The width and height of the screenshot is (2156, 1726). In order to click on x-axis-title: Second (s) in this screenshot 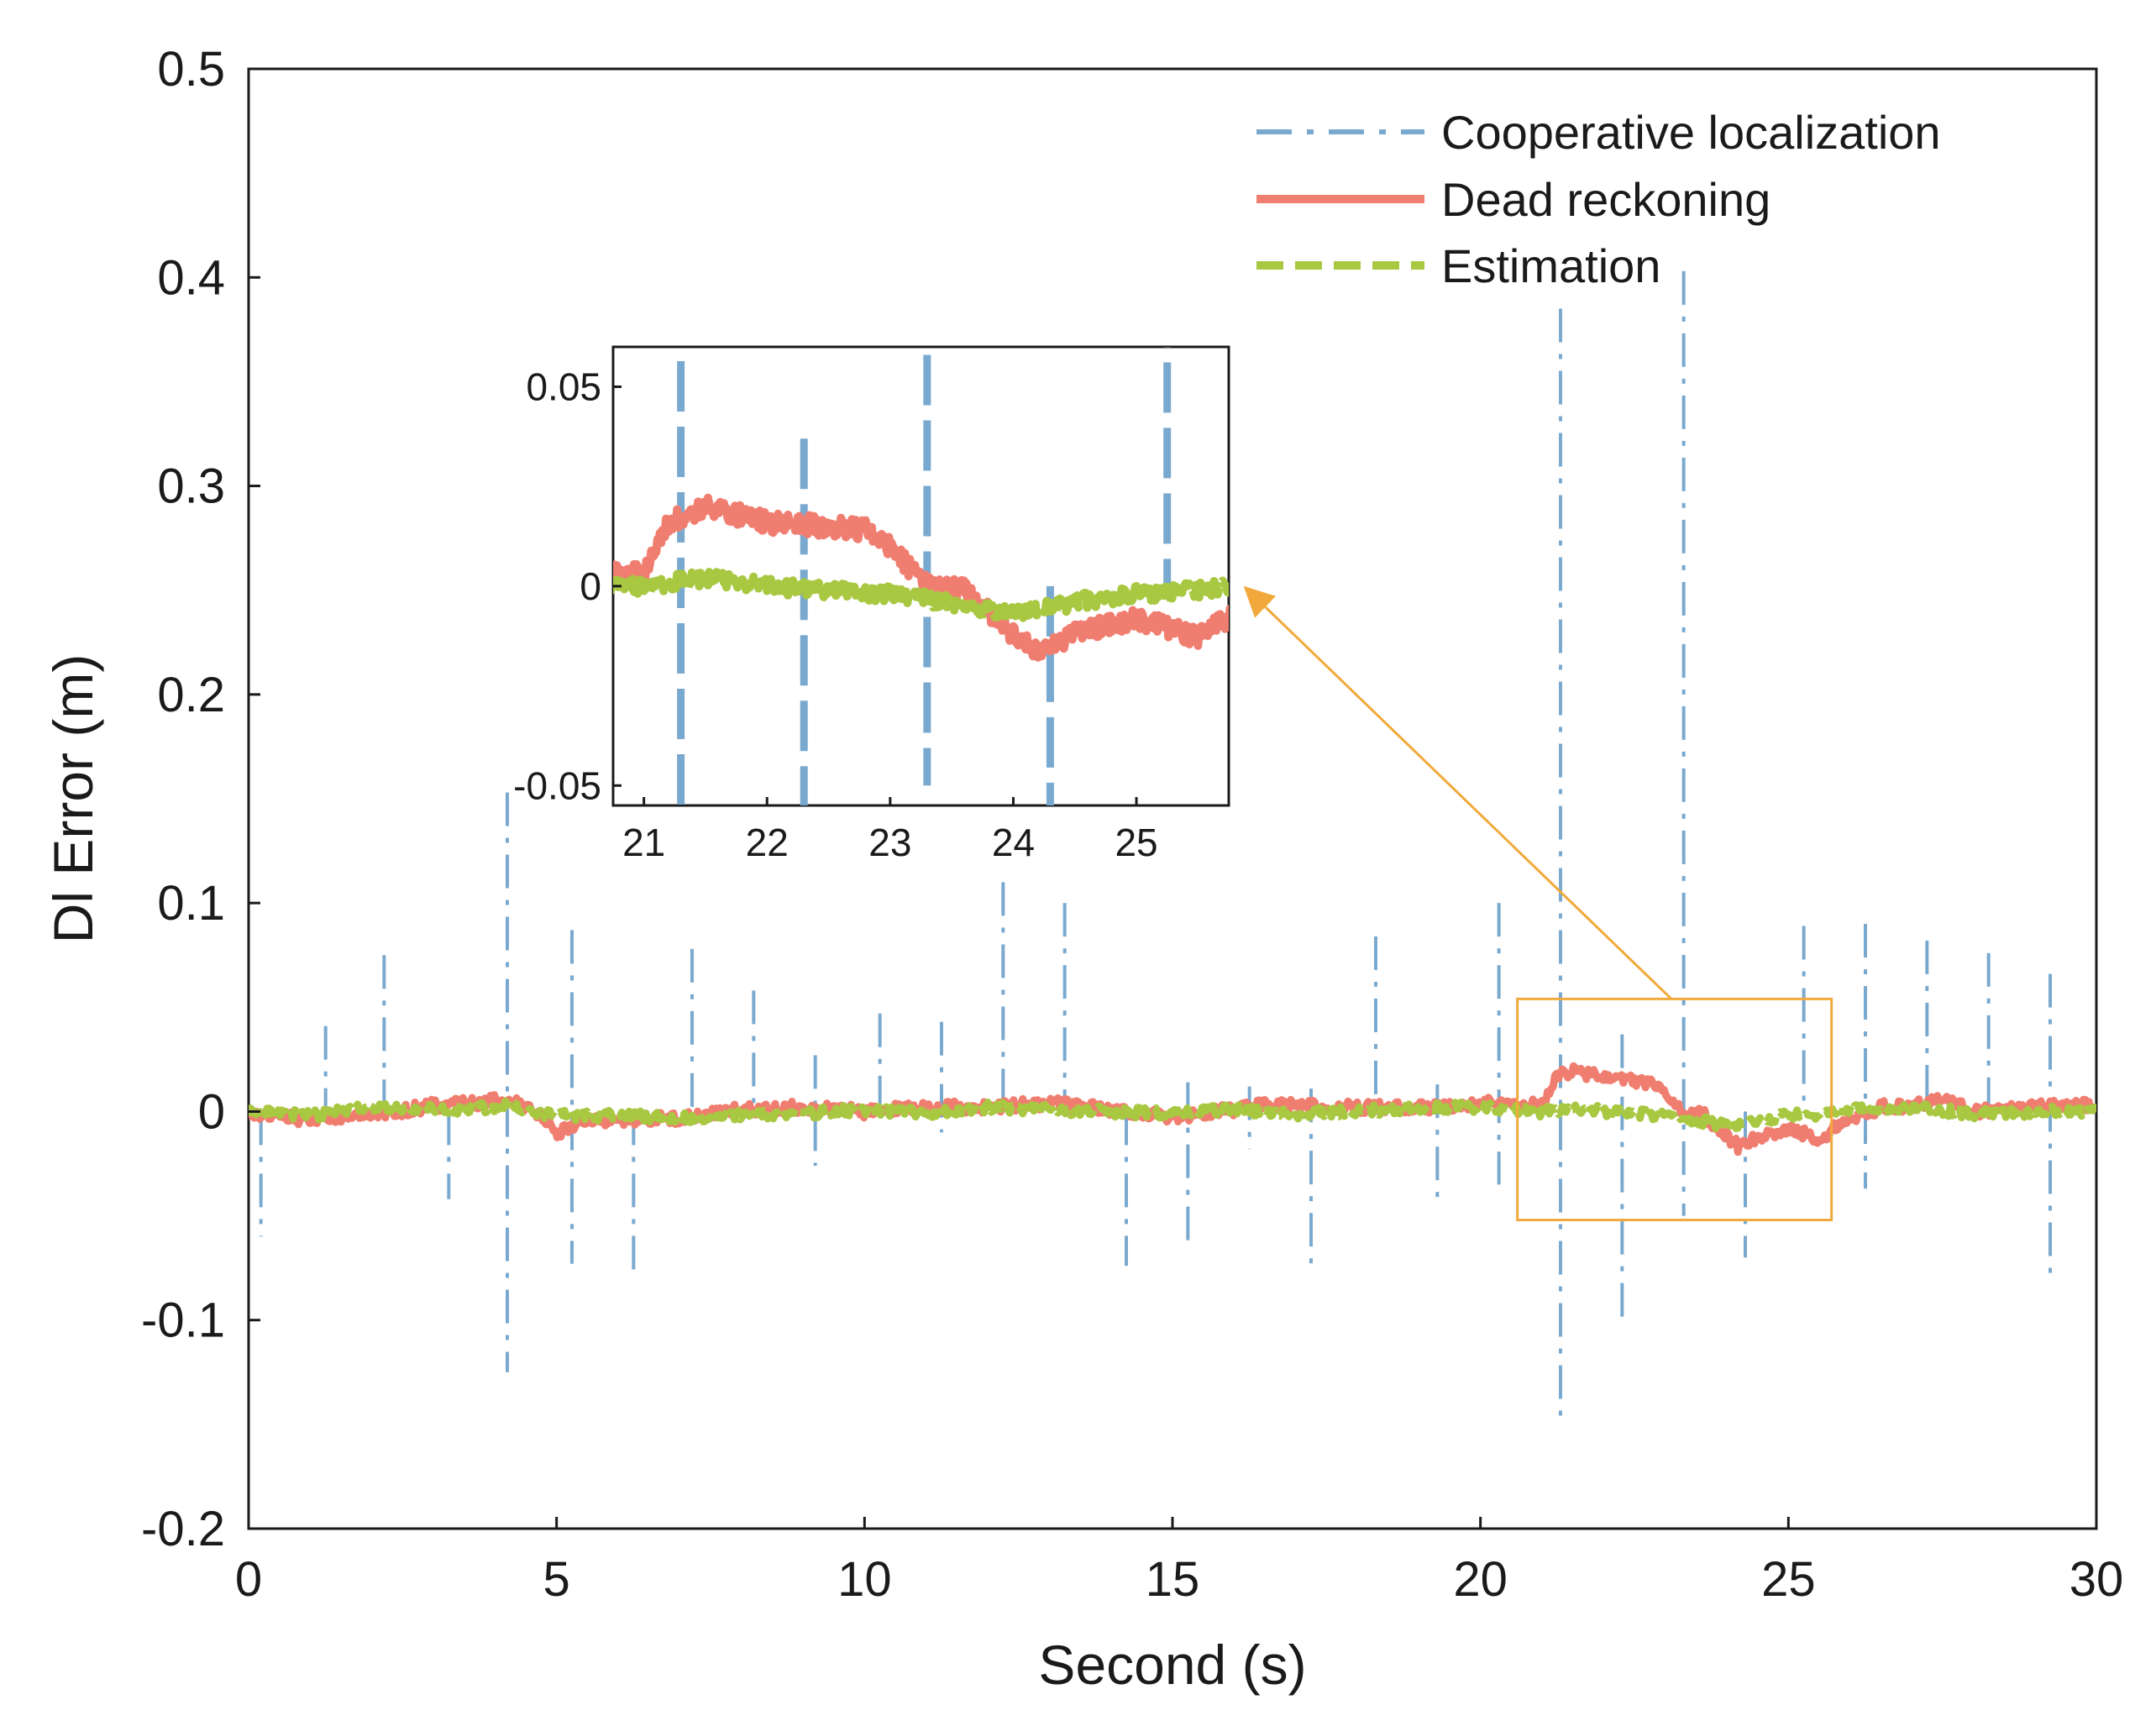, I will do `click(1172, 1665)`.